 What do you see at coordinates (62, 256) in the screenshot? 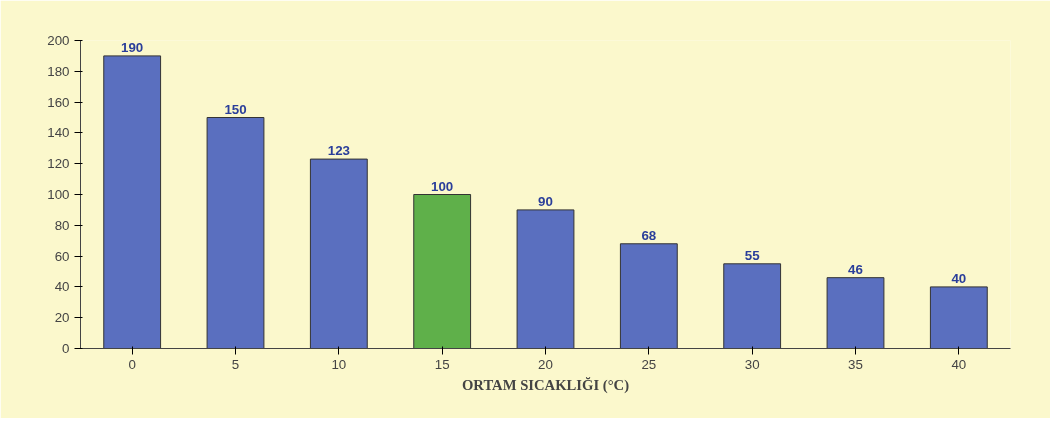
I see `y-tick-label: 60` at bounding box center [62, 256].